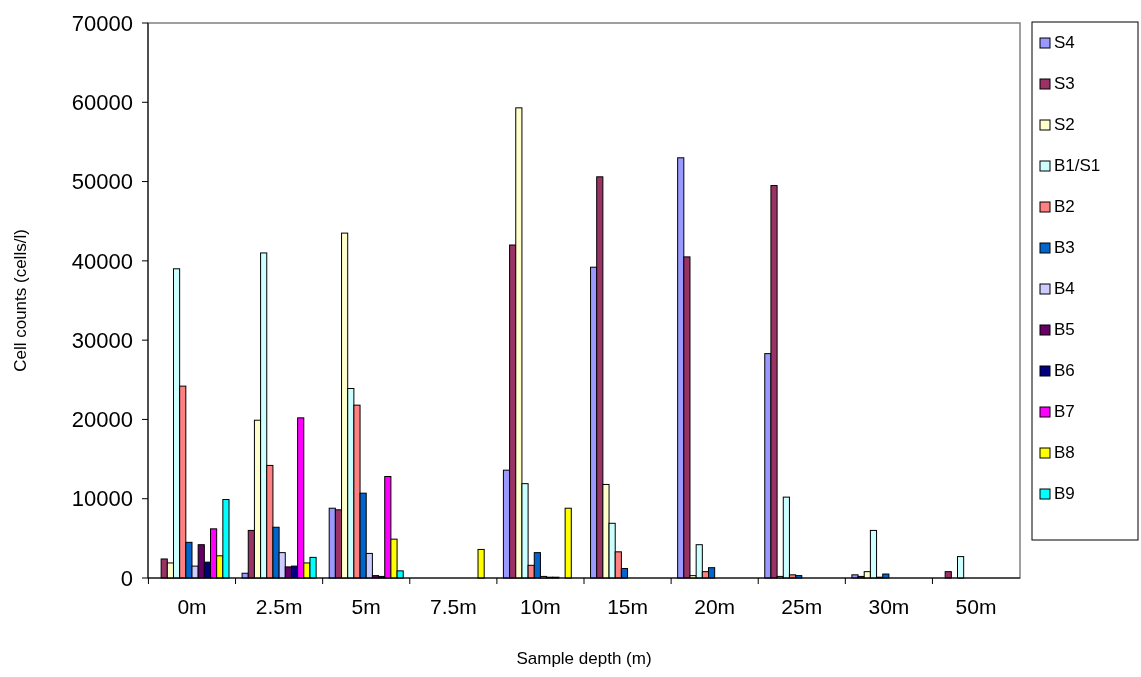  Describe the element at coordinates (1064, 247) in the screenshot. I see `legend-label: B3` at that location.